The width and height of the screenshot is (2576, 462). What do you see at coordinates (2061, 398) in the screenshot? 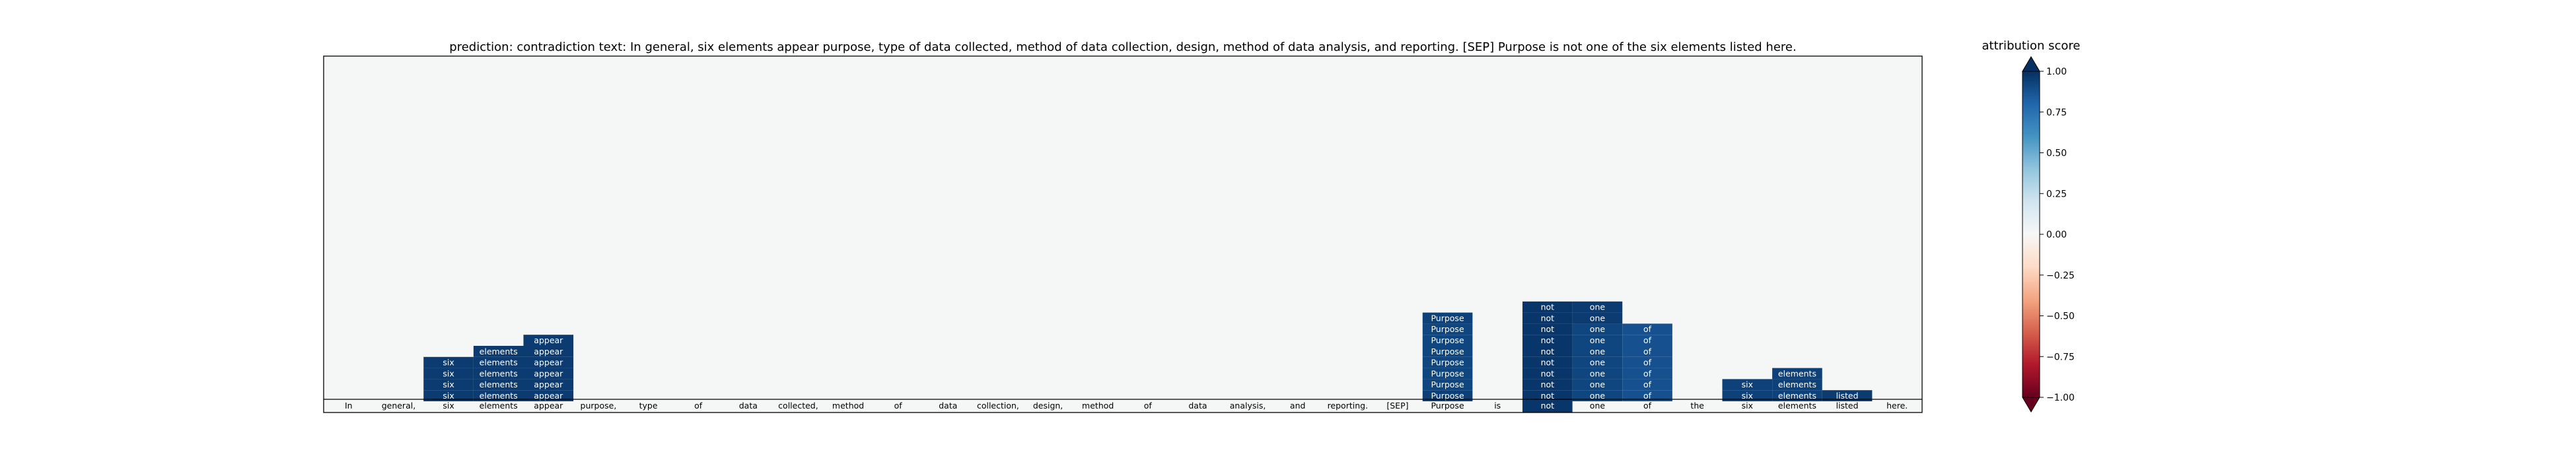
I see `colorbar-tick-label: −1.00` at bounding box center [2061, 398].